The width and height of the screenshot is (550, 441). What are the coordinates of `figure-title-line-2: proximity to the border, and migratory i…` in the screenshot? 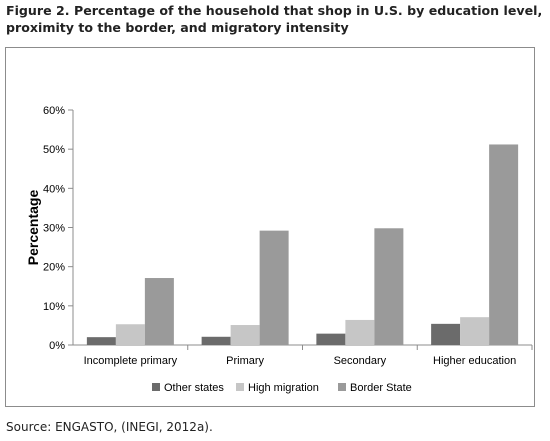 It's located at (177, 27).